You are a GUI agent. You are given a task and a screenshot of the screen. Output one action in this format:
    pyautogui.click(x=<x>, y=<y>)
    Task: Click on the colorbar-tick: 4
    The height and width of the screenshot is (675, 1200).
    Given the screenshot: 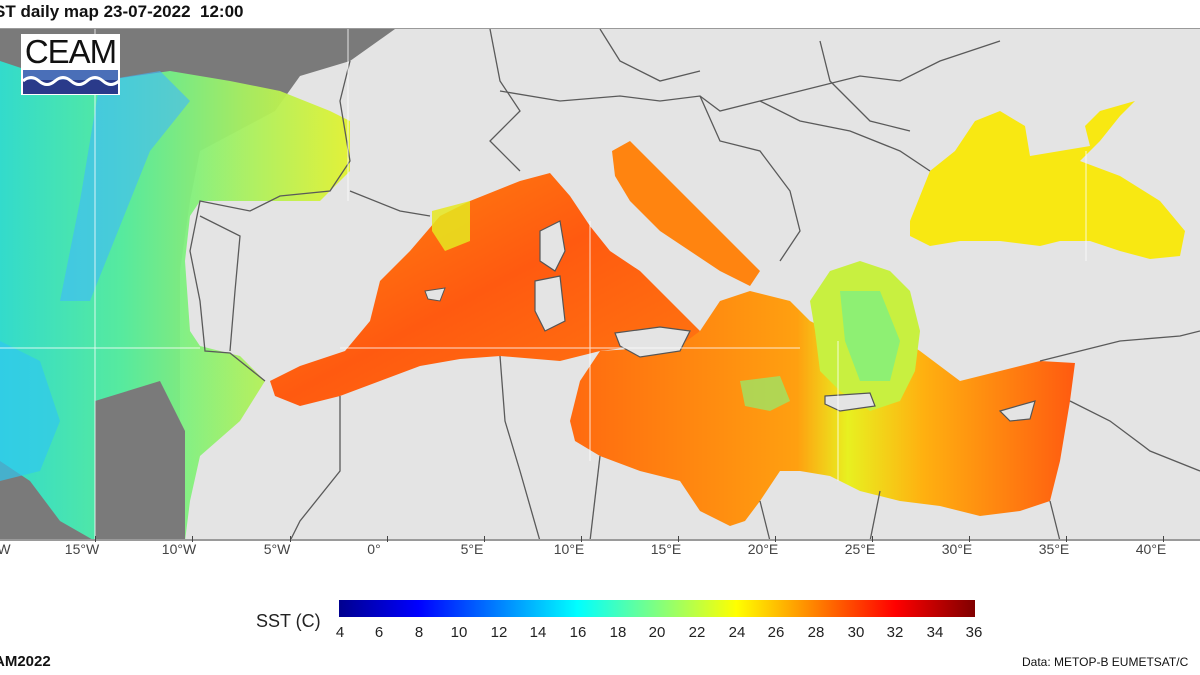 What is the action you would take?
    pyautogui.click(x=340, y=632)
    